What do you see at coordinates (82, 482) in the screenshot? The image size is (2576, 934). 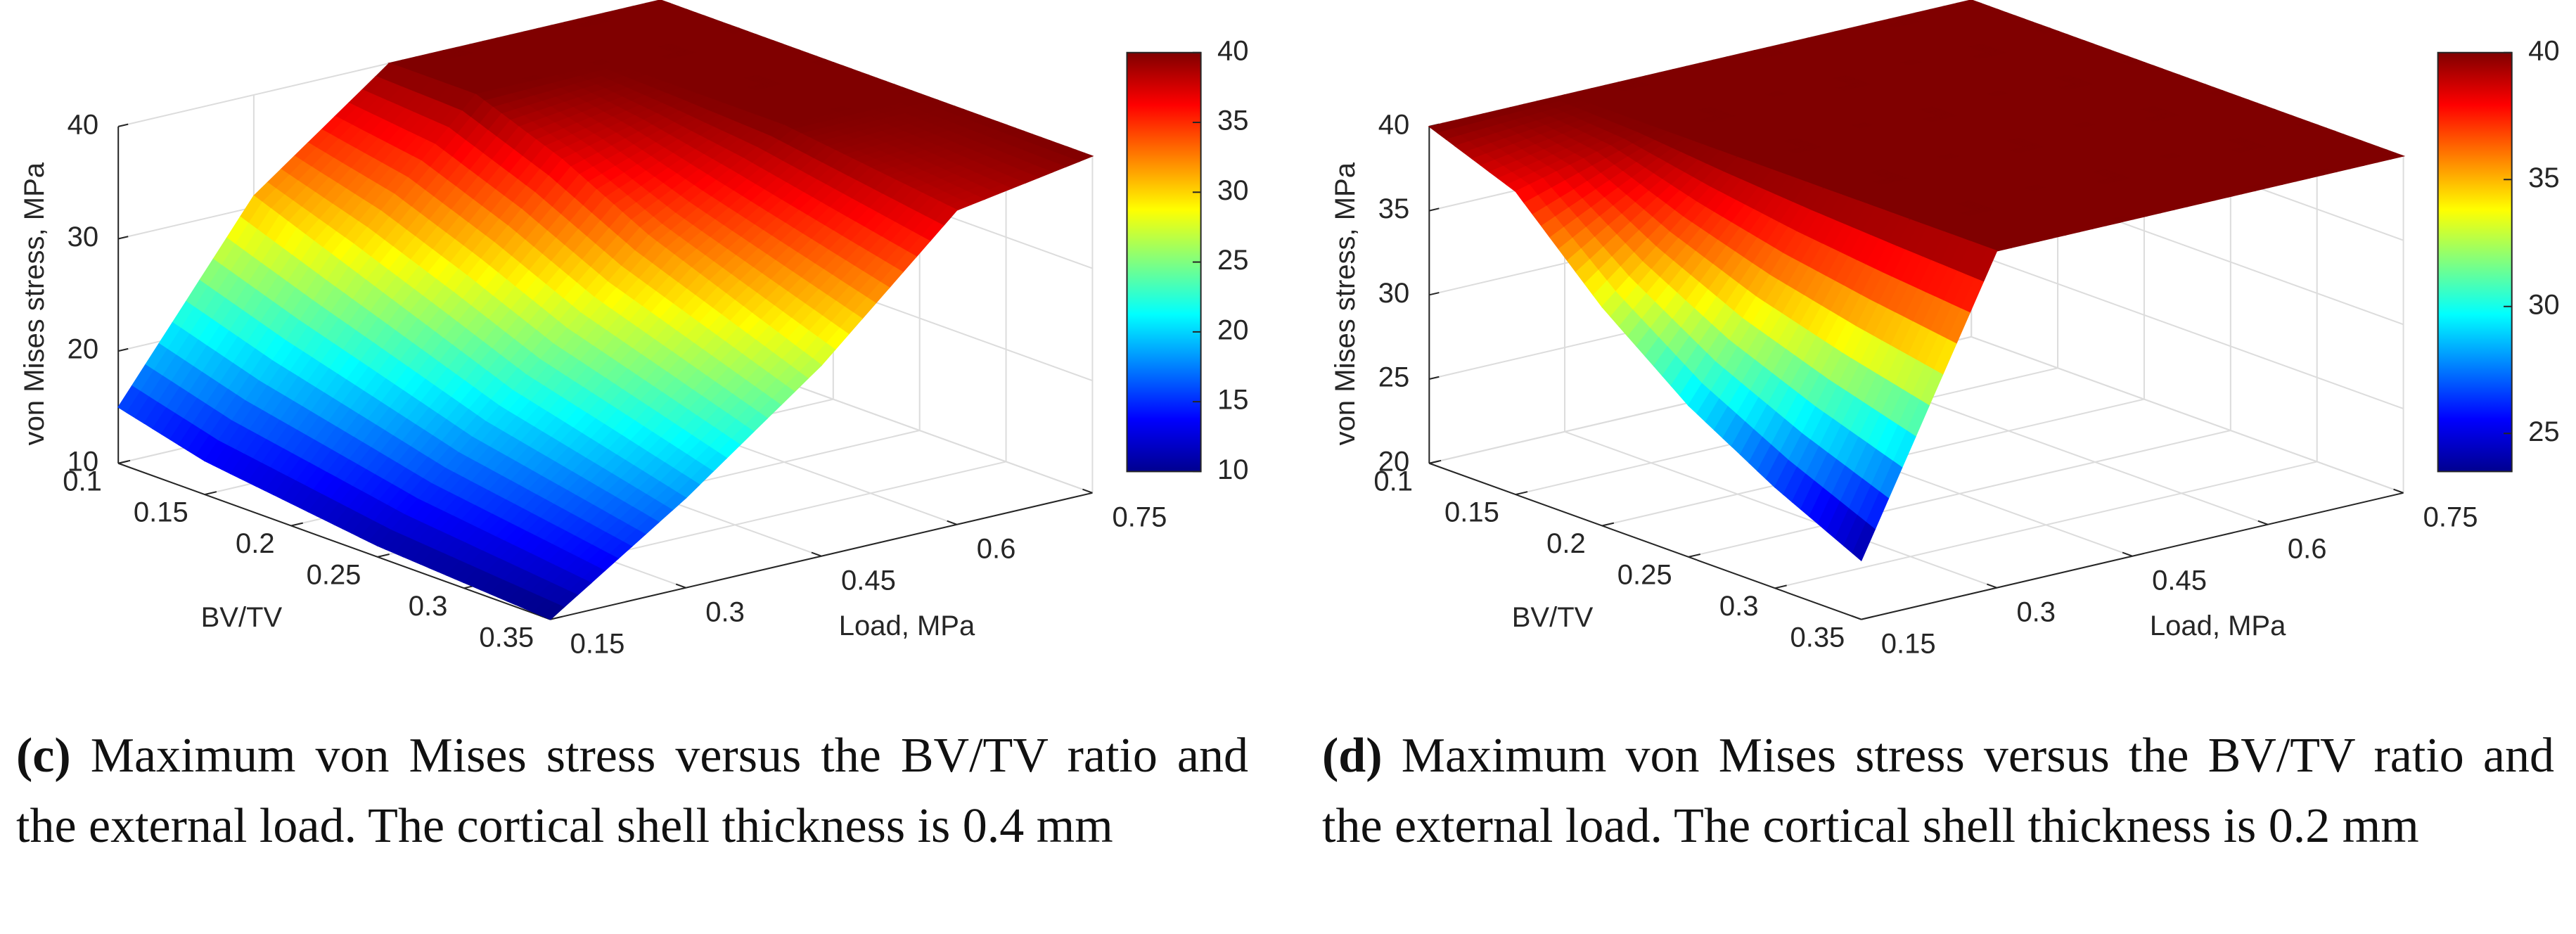 I see `x-tick-label: 0.1` at bounding box center [82, 482].